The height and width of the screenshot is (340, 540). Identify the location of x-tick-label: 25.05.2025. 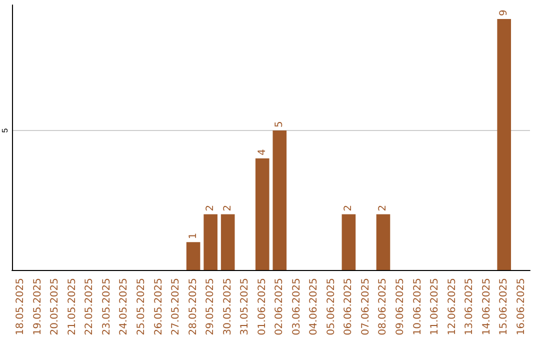
(141, 307).